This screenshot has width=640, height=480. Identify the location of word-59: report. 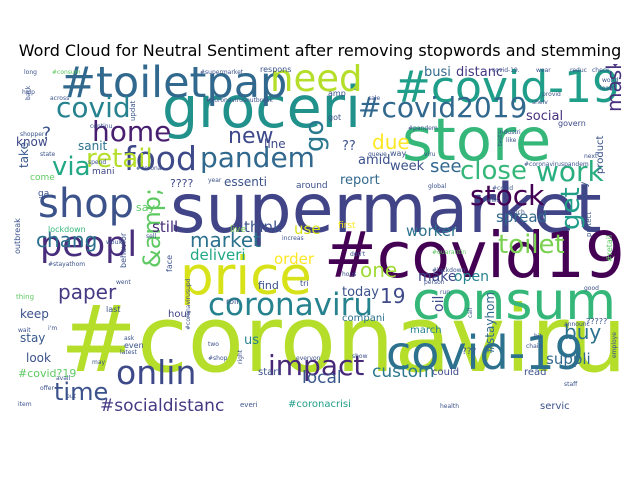
(360, 180).